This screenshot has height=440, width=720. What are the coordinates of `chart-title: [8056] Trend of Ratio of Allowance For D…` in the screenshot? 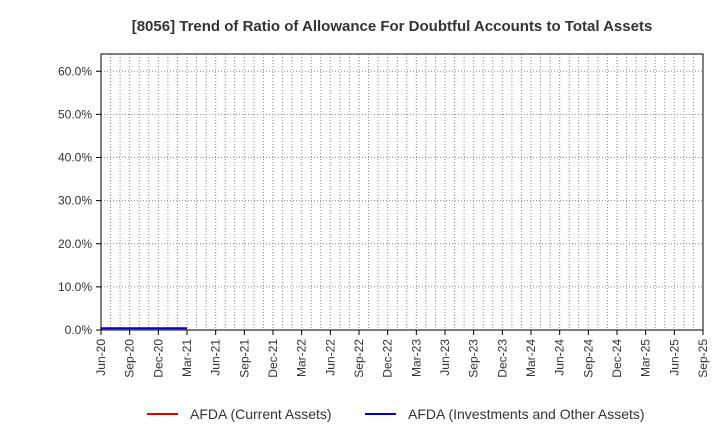 It's located at (392, 26).